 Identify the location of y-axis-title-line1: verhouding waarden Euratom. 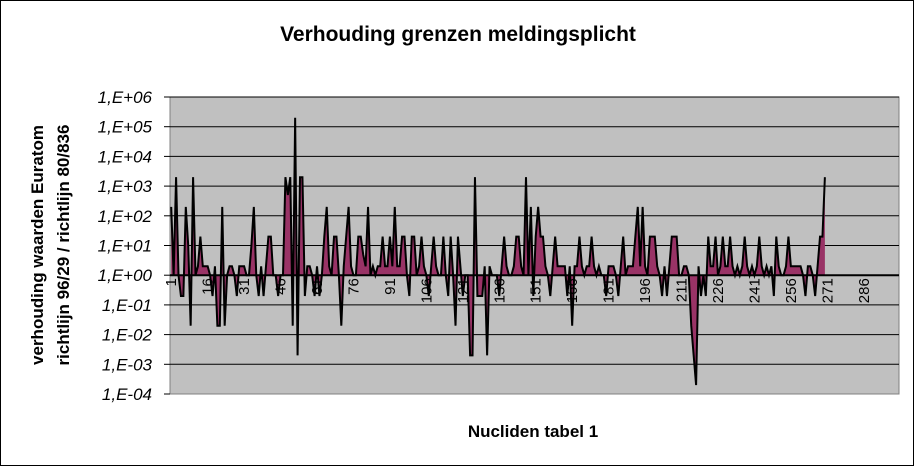
(37, 245).